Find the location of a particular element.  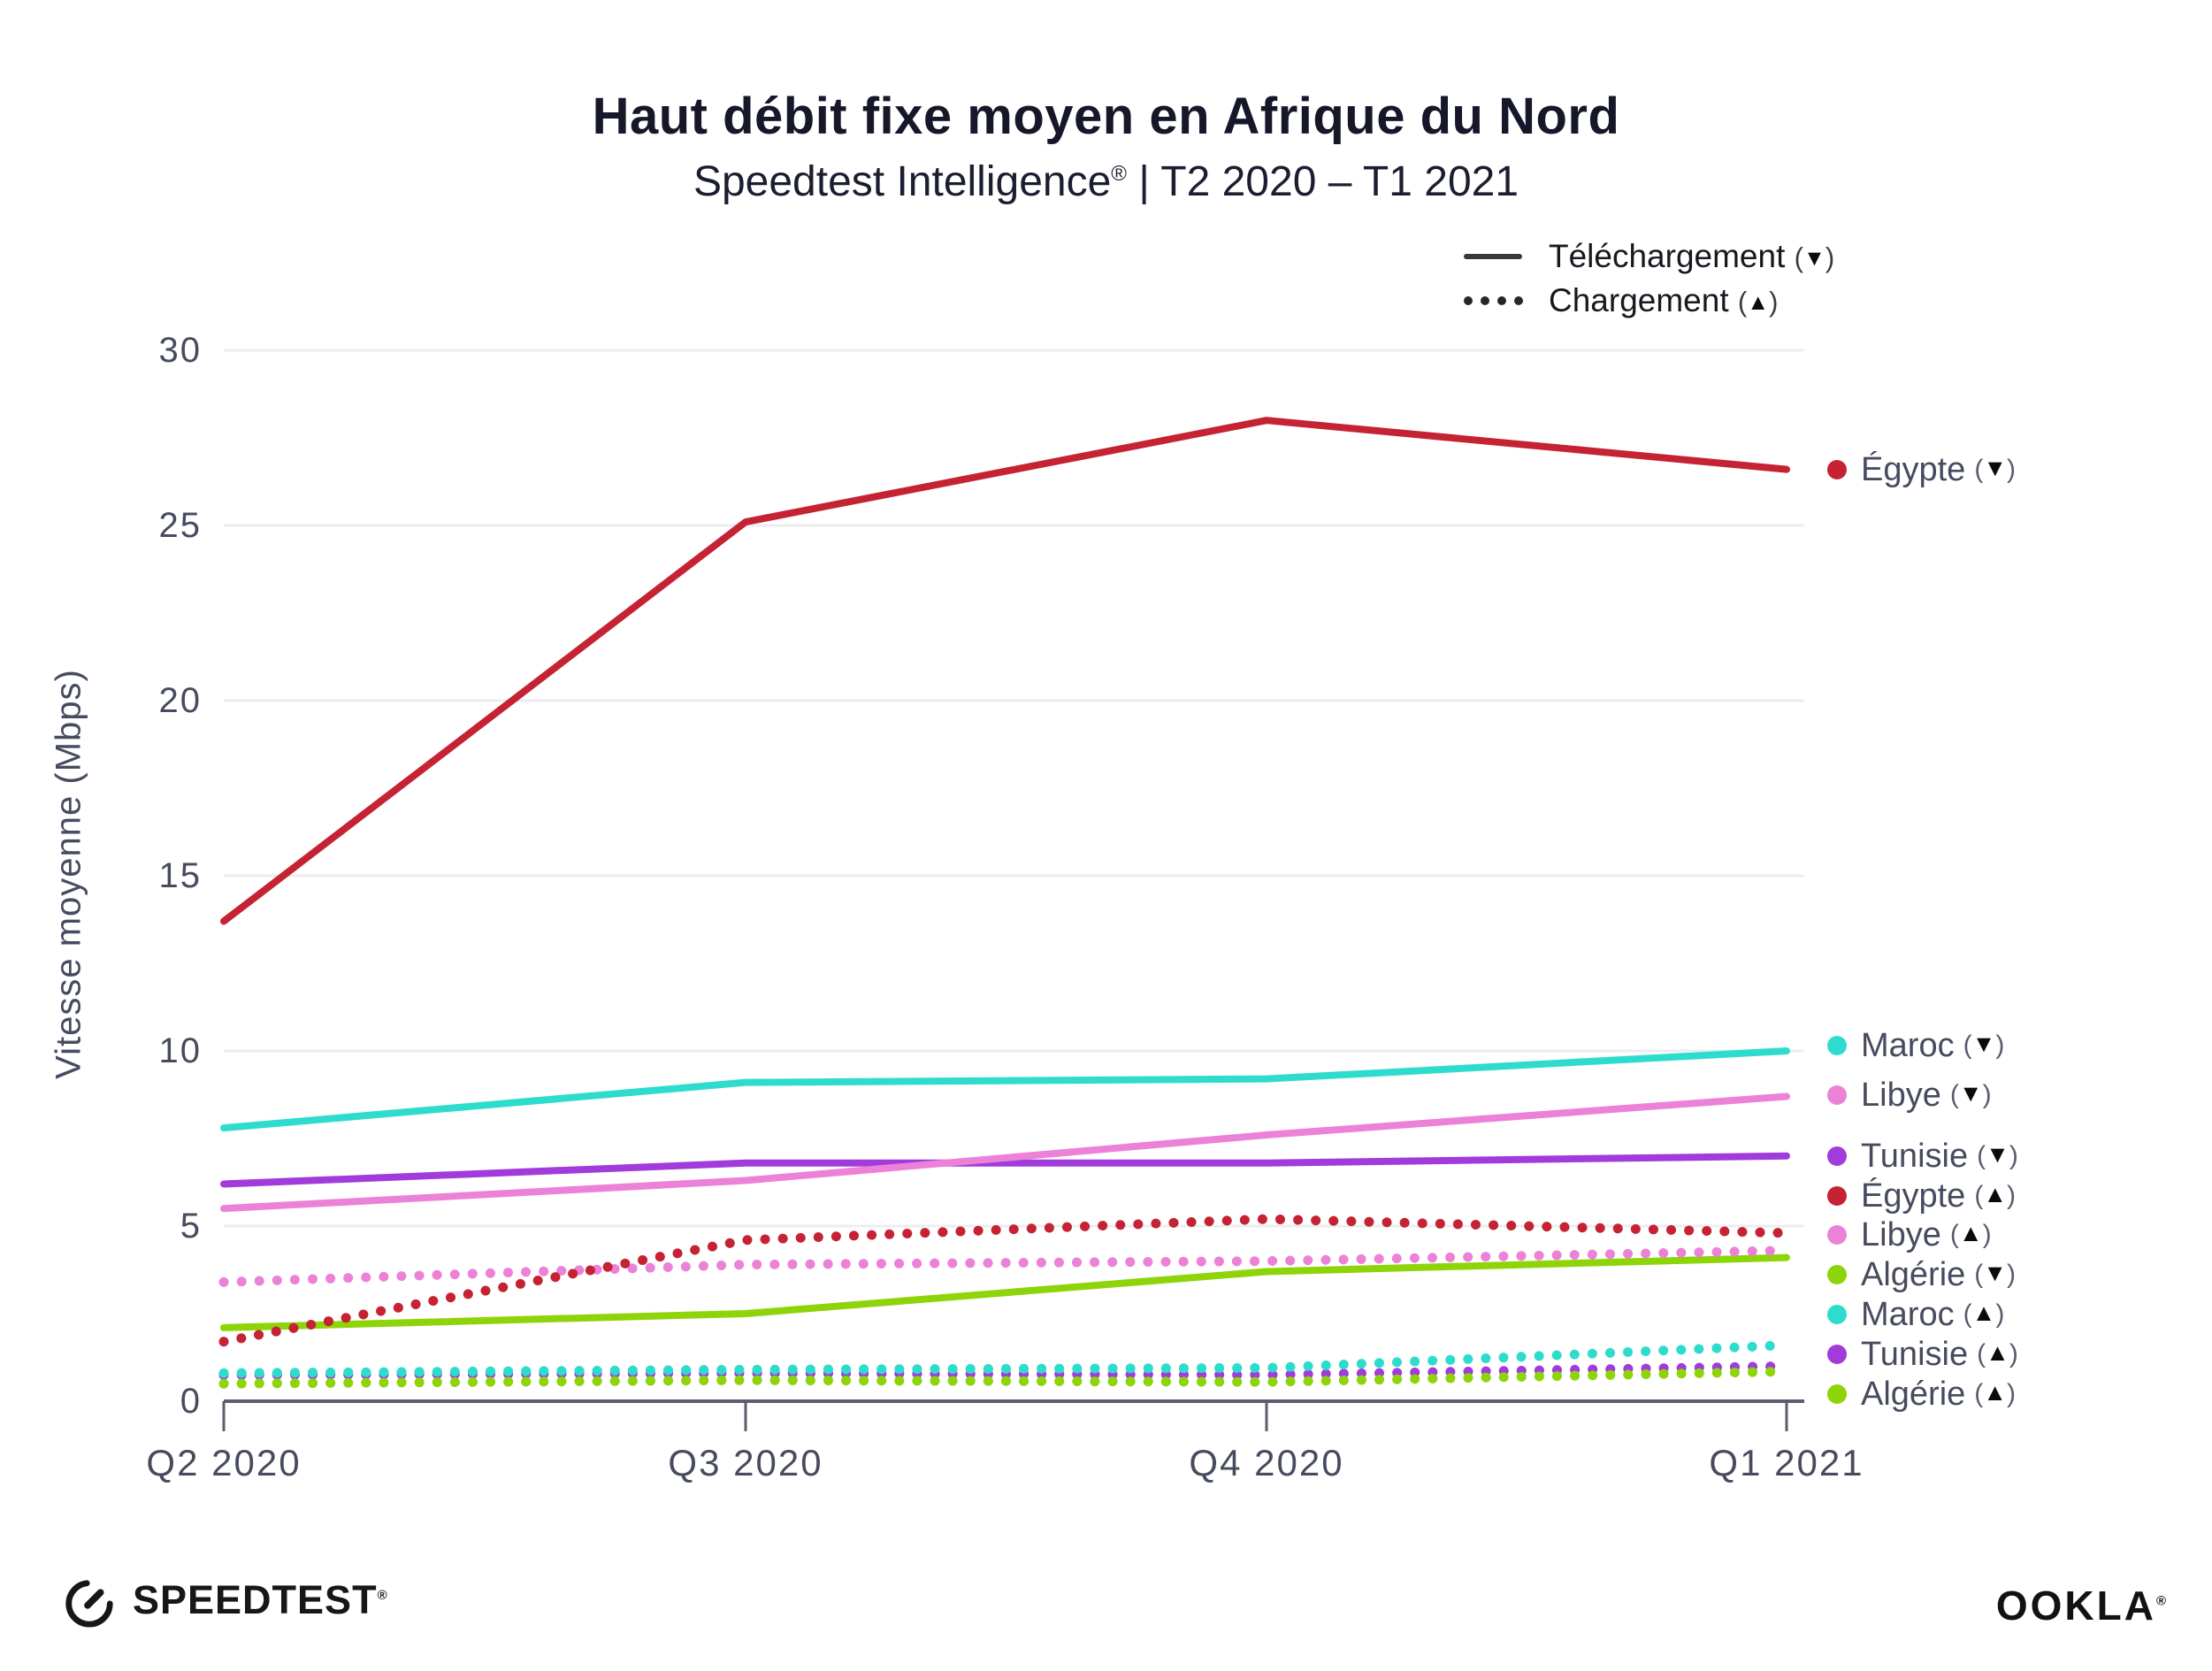

legend-upload-label: Chargement (▲) is located at coordinates (1664, 300).